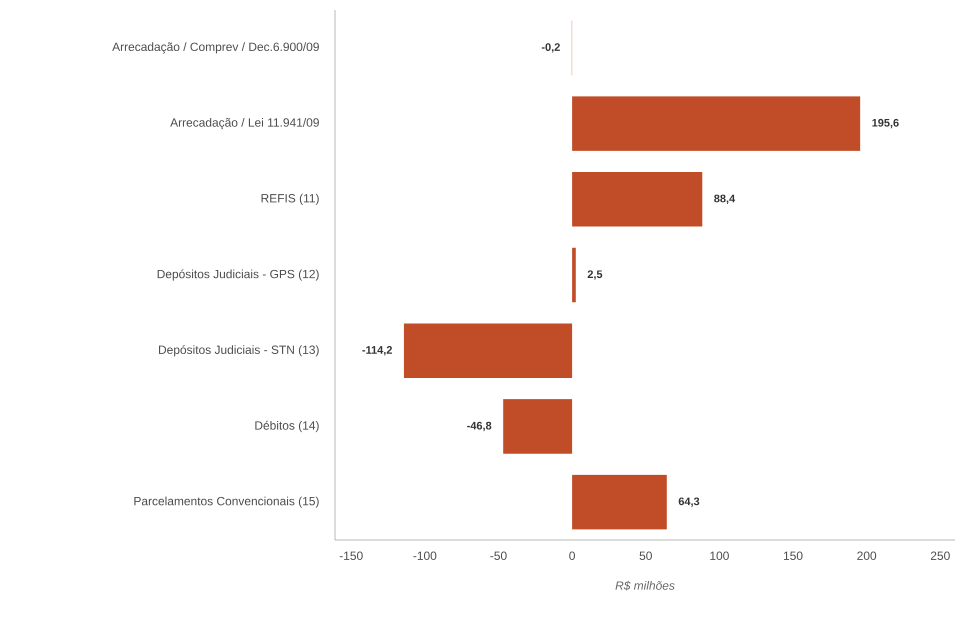 This screenshot has width=957, height=626. I want to click on x-tick-label: -50, so click(498, 556).